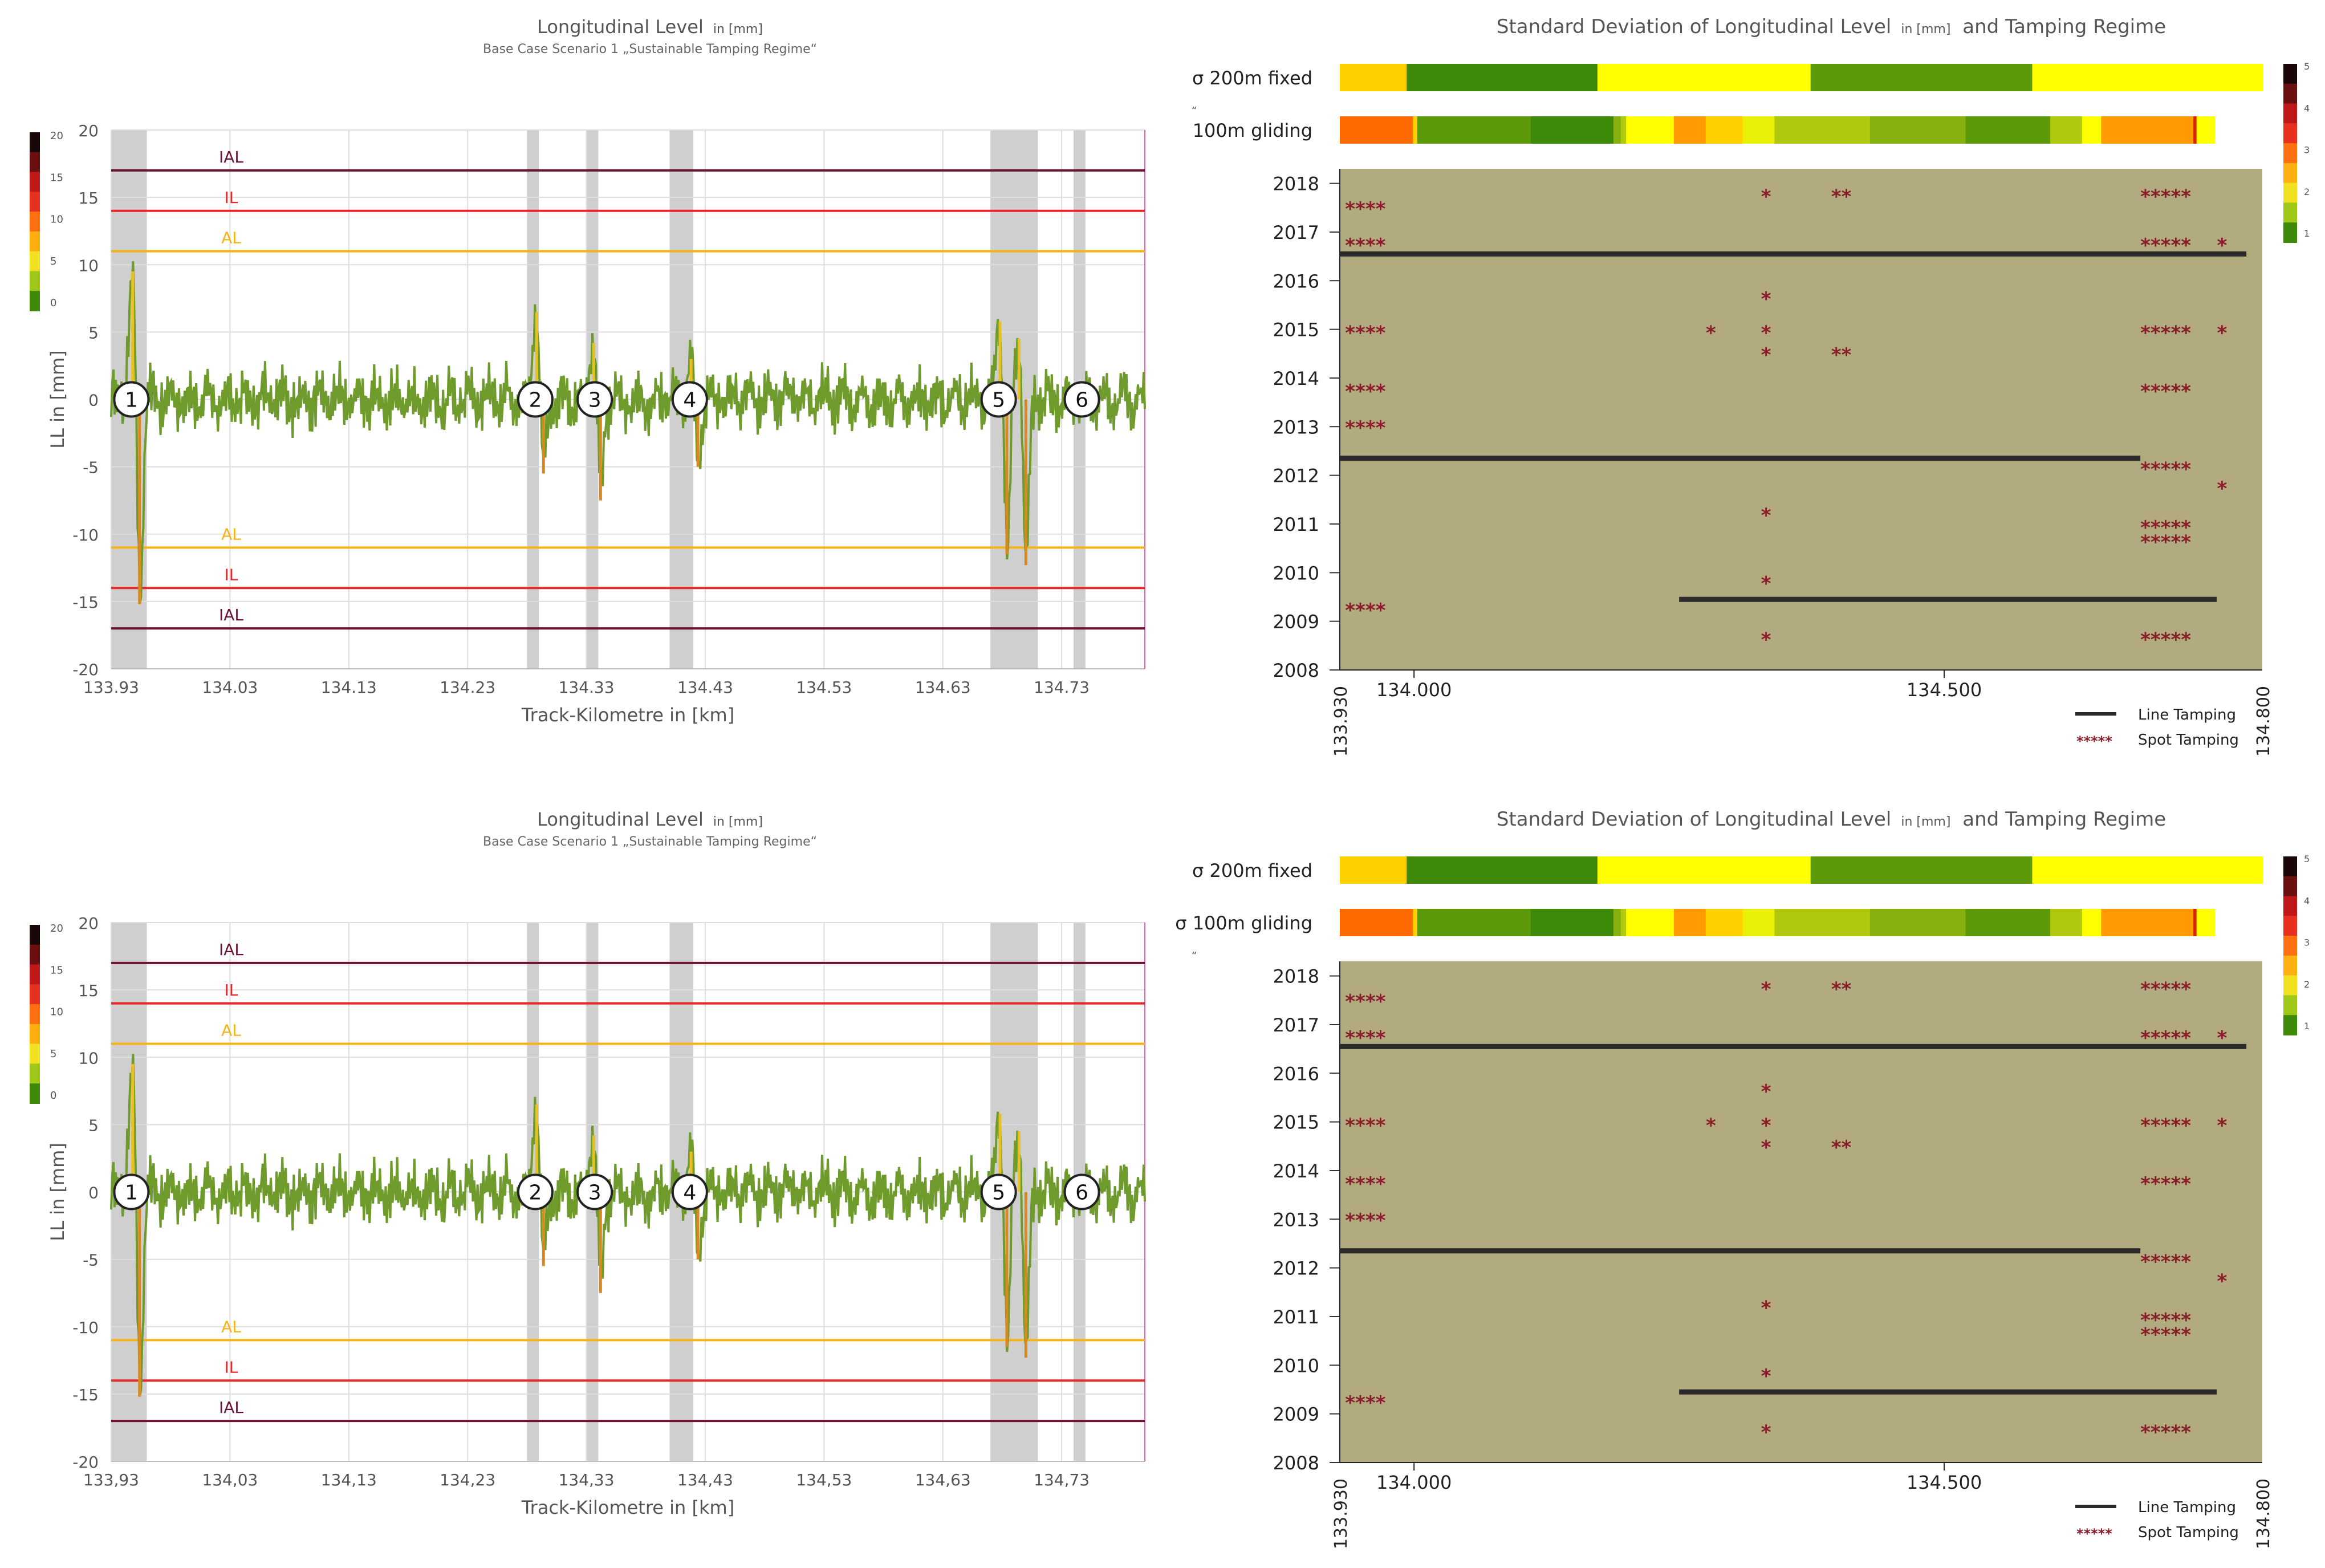 The image size is (2325, 1568). I want to click on year-tick-label: 2014, so click(1296, 379).